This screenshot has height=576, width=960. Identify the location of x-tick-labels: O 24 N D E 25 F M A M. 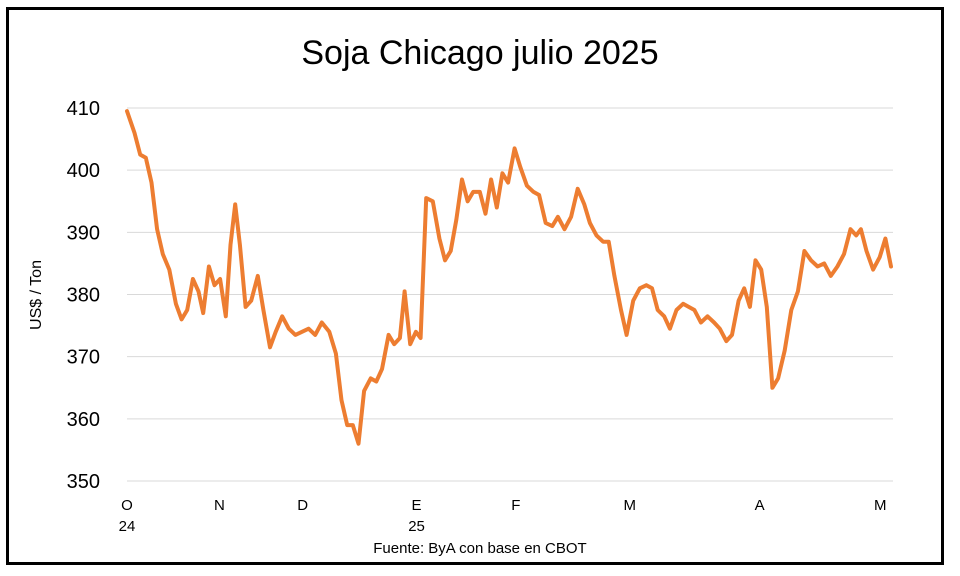
(503, 516).